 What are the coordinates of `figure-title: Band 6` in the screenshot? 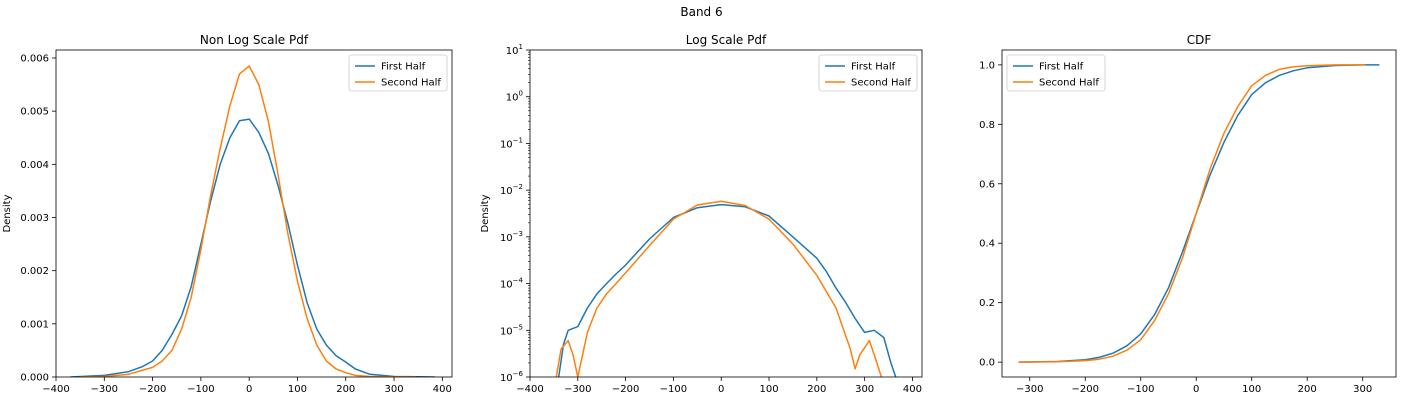 It's located at (701, 12).